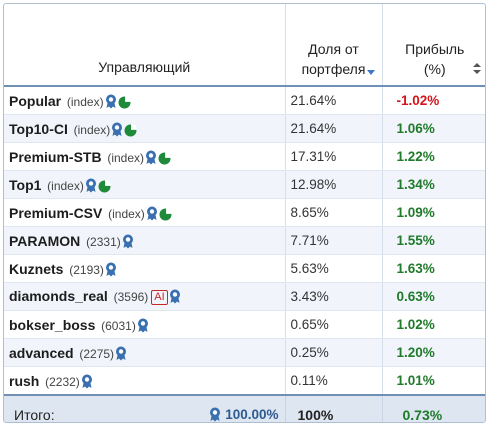 The image size is (489, 426). I want to click on manager-cell: Premium-CSV (index), so click(145, 212).